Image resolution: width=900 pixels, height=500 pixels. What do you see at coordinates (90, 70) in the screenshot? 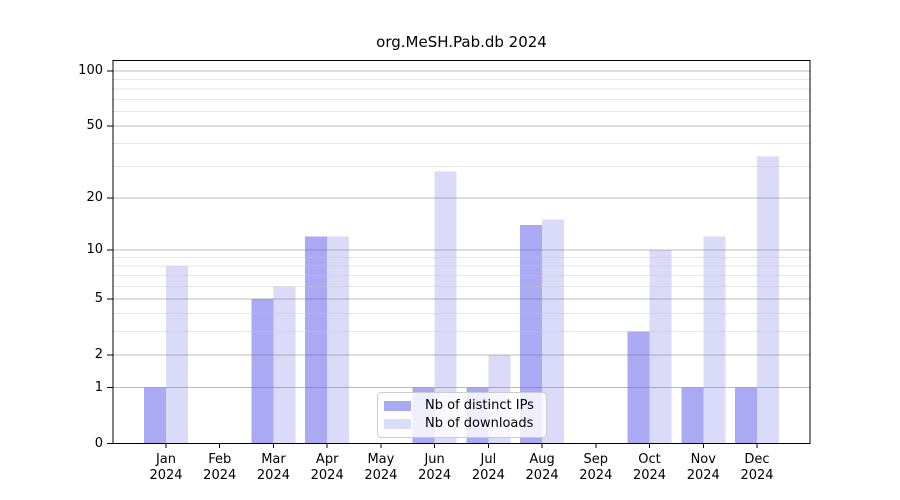
I see `y-tick-label-100: 100` at bounding box center [90, 70].